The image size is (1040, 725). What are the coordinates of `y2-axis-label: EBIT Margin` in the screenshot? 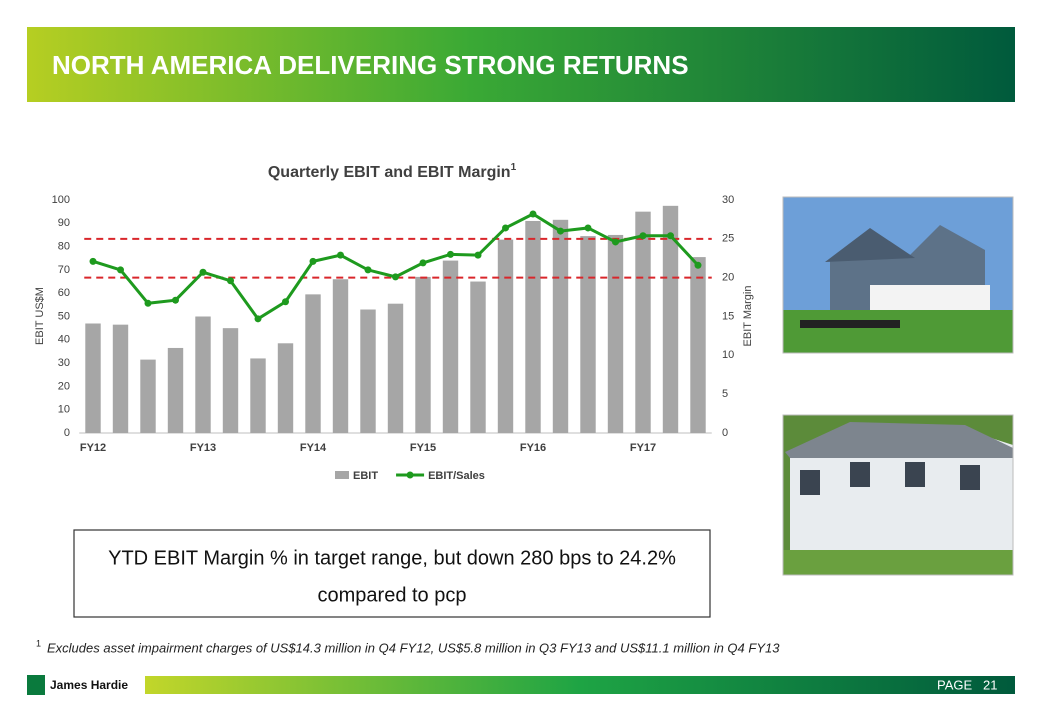 It's located at (748, 316).